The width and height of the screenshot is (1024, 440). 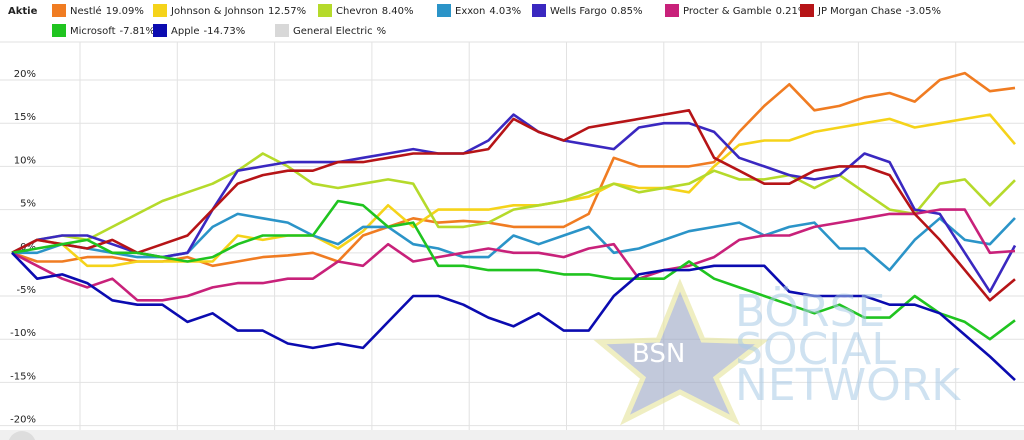 I want to click on watermark: BSN BÖRSE SOCIAL NETWORK, so click(x=777, y=352).